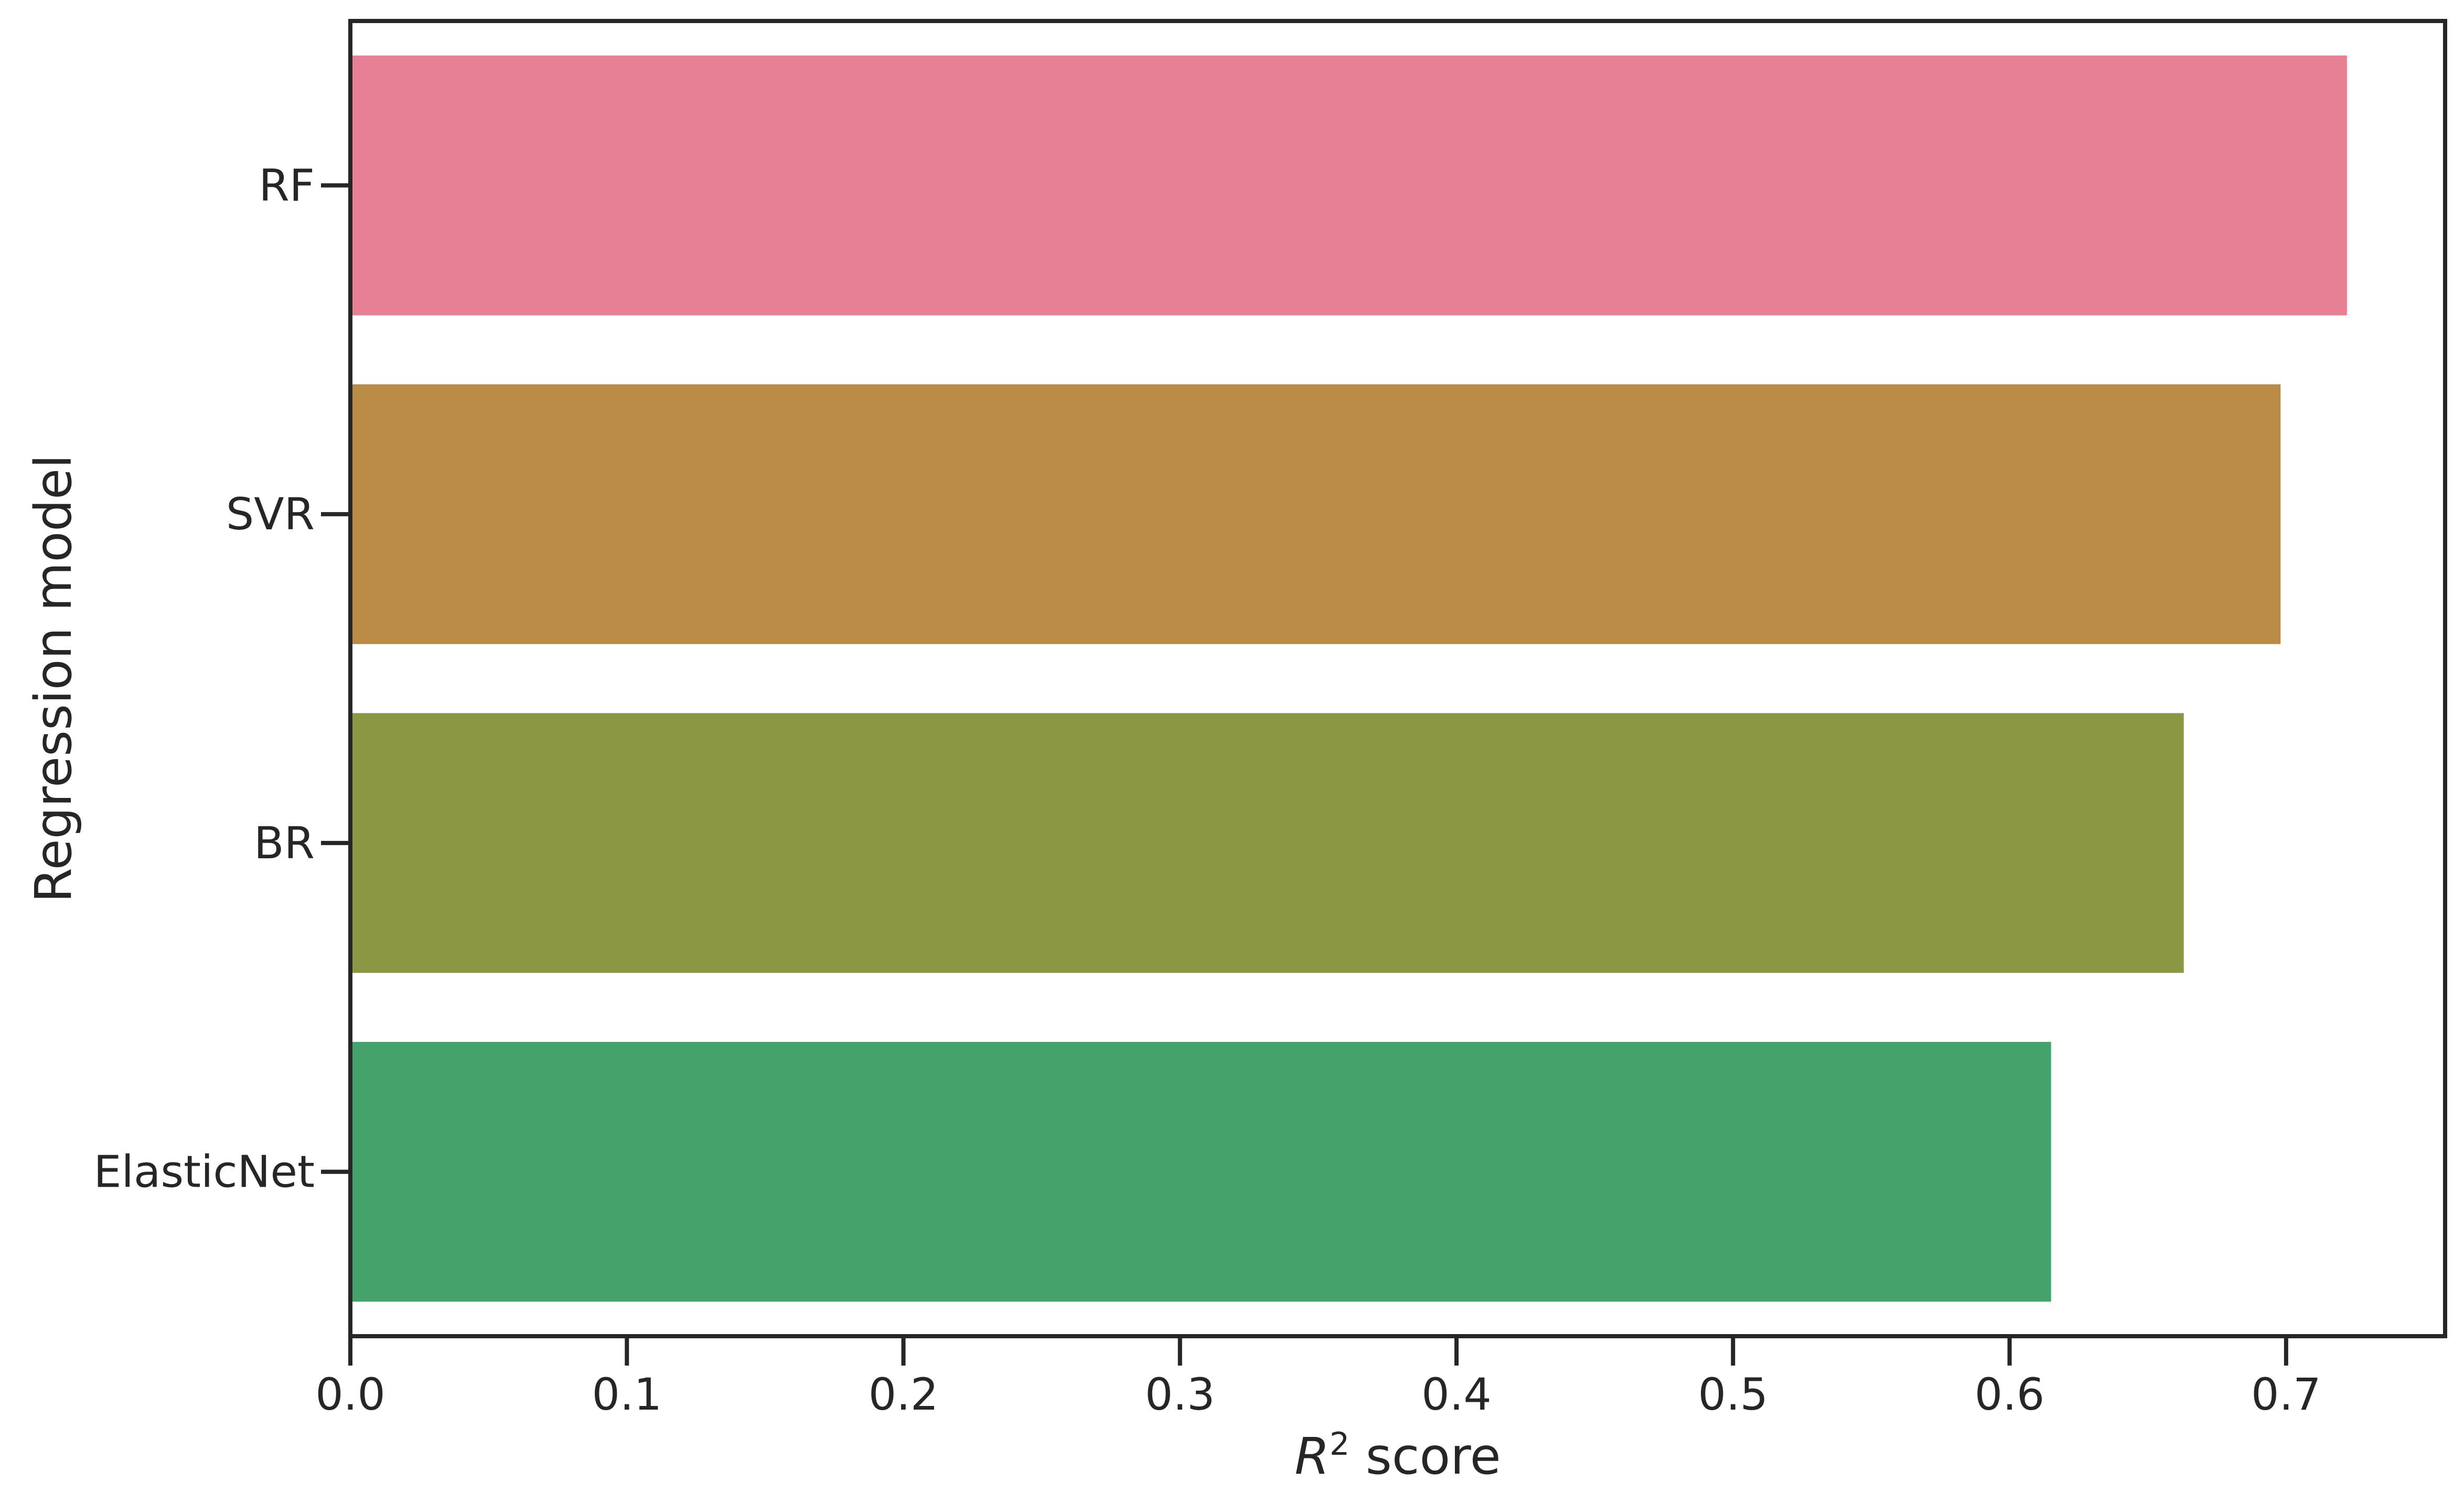 This screenshot has width=2464, height=1492. I want to click on x-axis-title-variable: R, so click(1312, 1456).